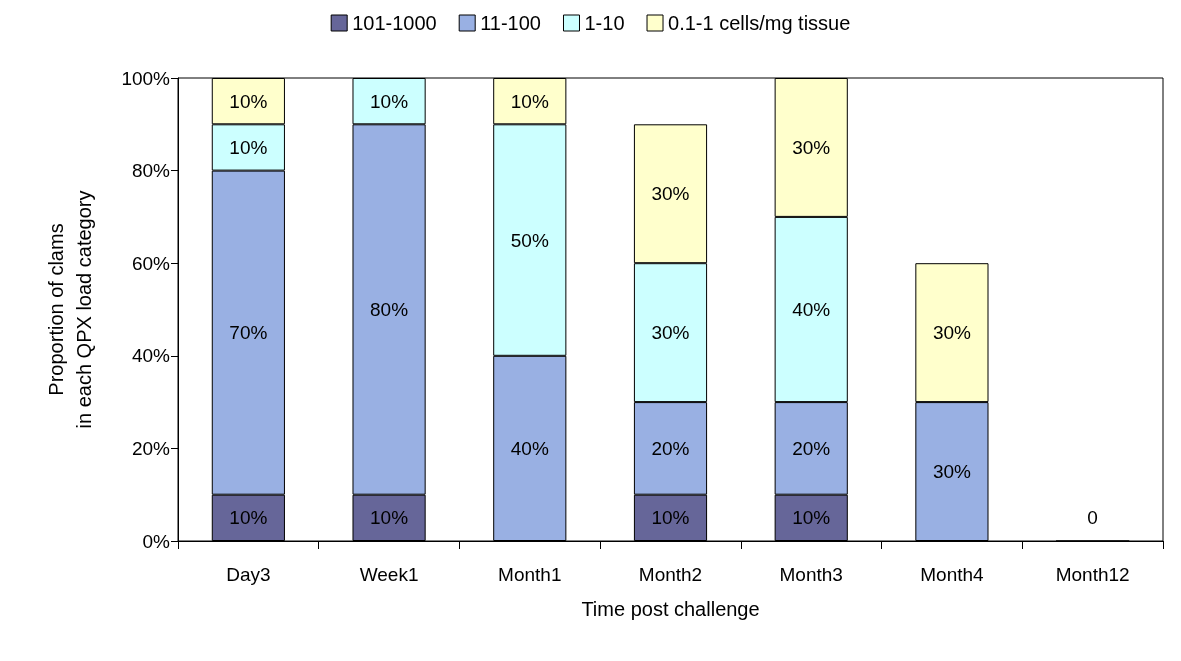 The width and height of the screenshot is (1181, 661). I want to click on data-label: 80%, so click(389, 309).